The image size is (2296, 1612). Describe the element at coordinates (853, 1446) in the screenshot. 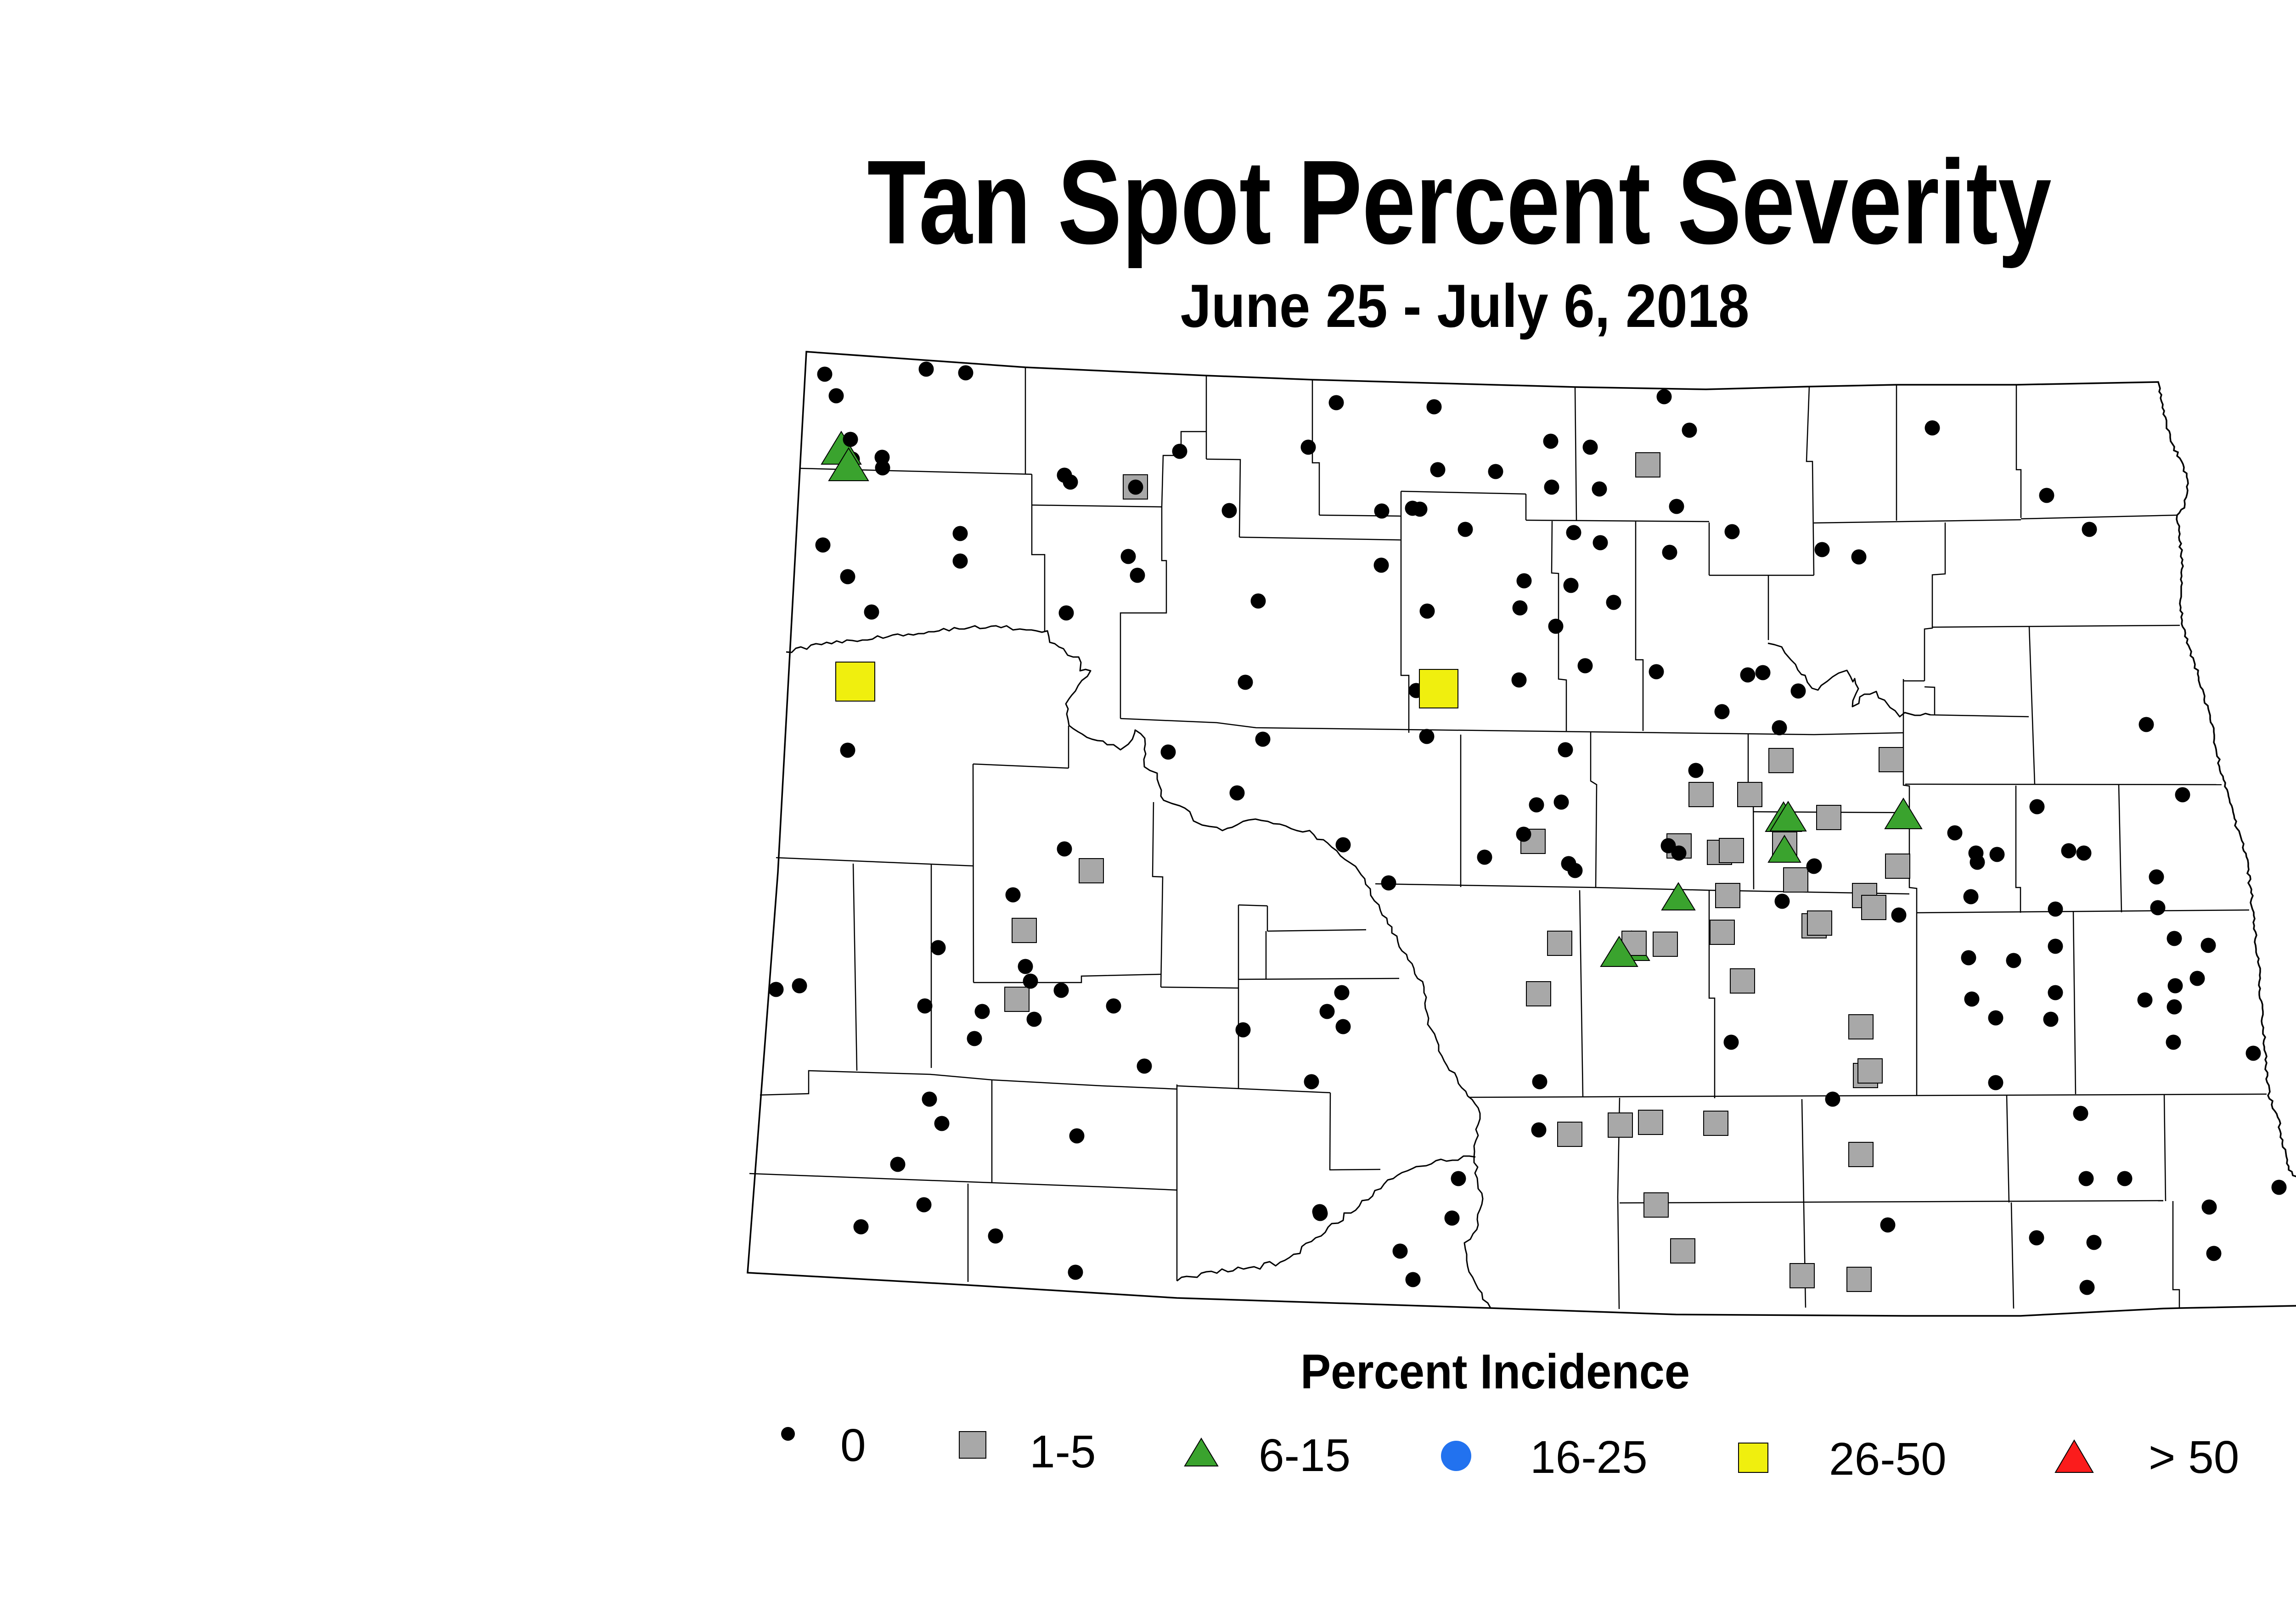

I see `svg-text: 0` at that location.